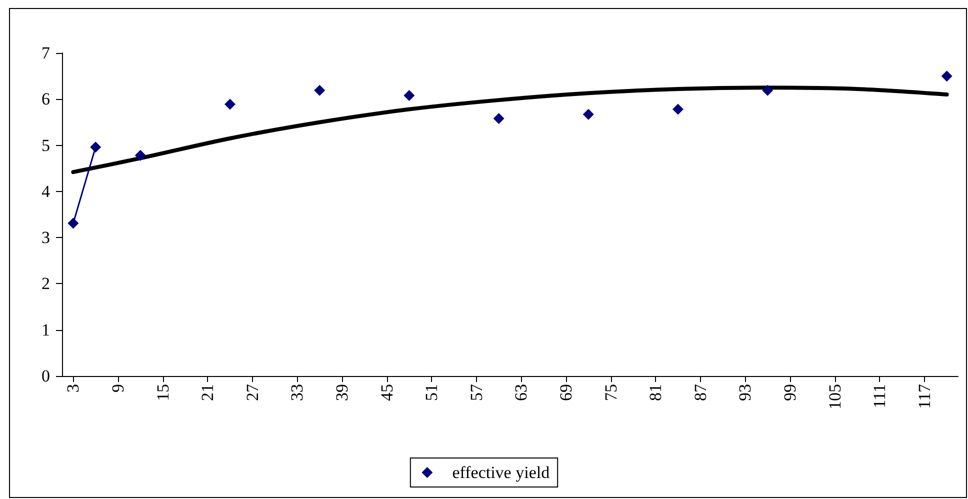 This screenshot has height=499, width=968. What do you see at coordinates (790, 392) in the screenshot?
I see `x-tick-label: 99` at bounding box center [790, 392].